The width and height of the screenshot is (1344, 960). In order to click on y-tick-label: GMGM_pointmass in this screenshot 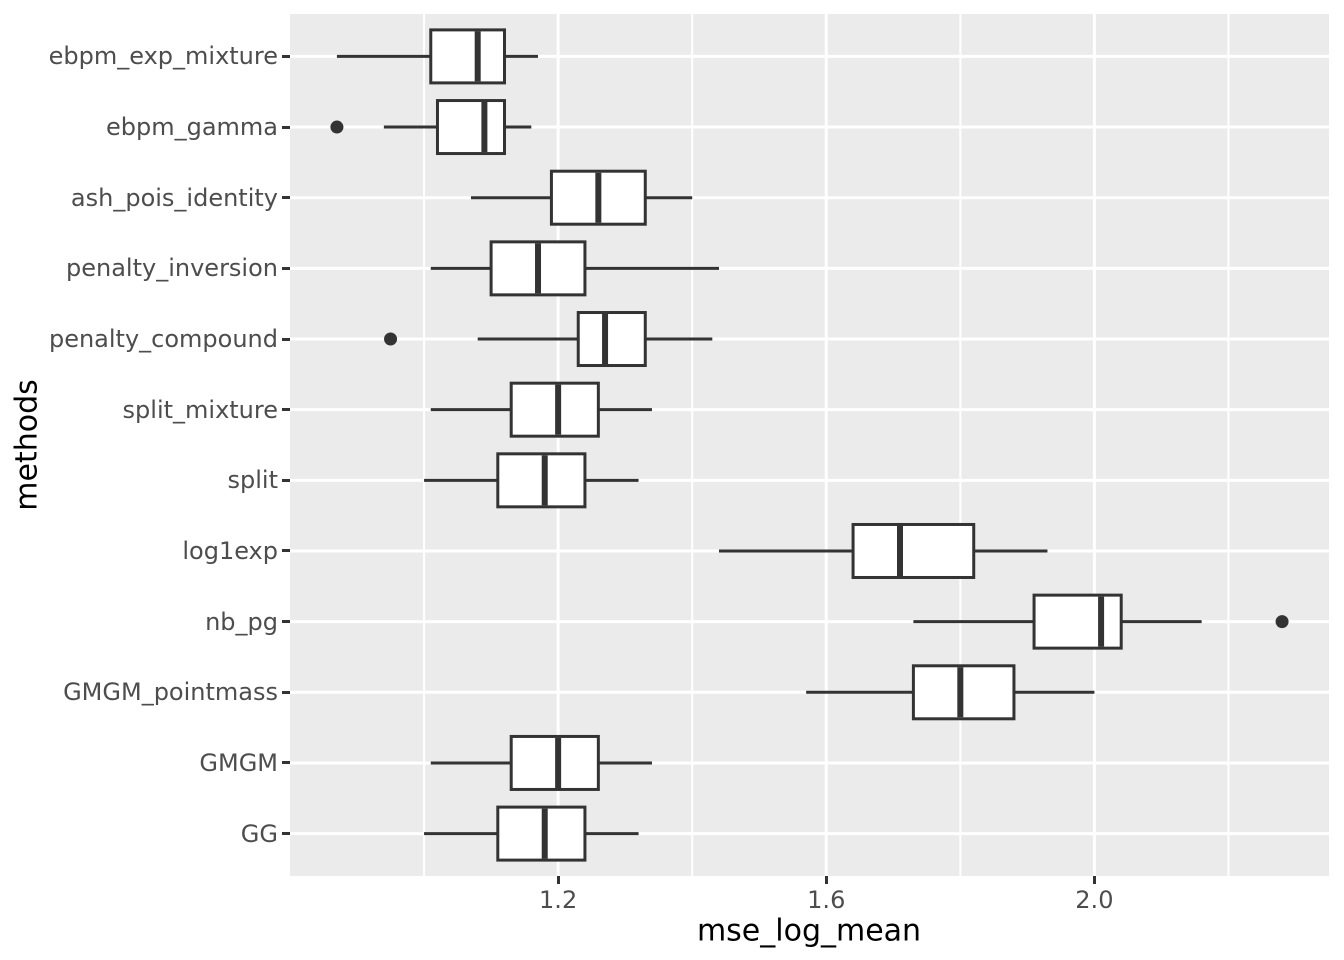, I will do `click(170, 692)`.